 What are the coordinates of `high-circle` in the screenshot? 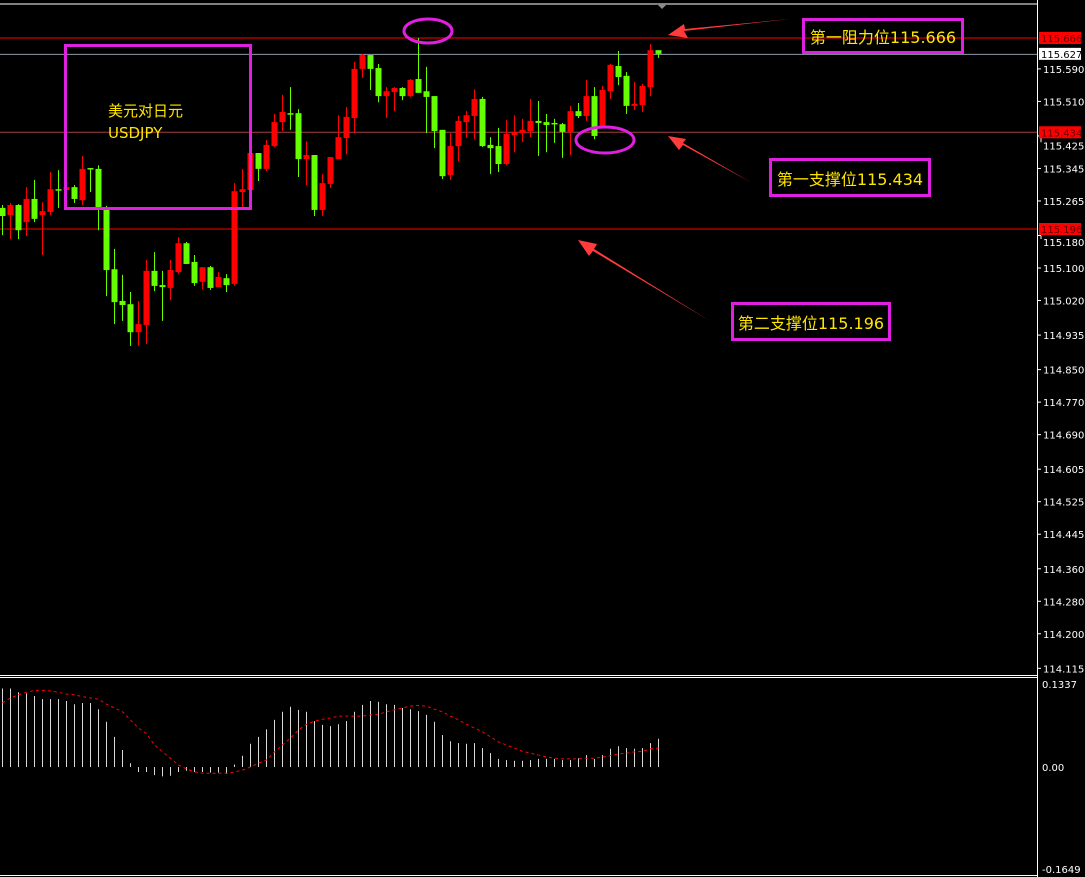 It's located at (428, 31).